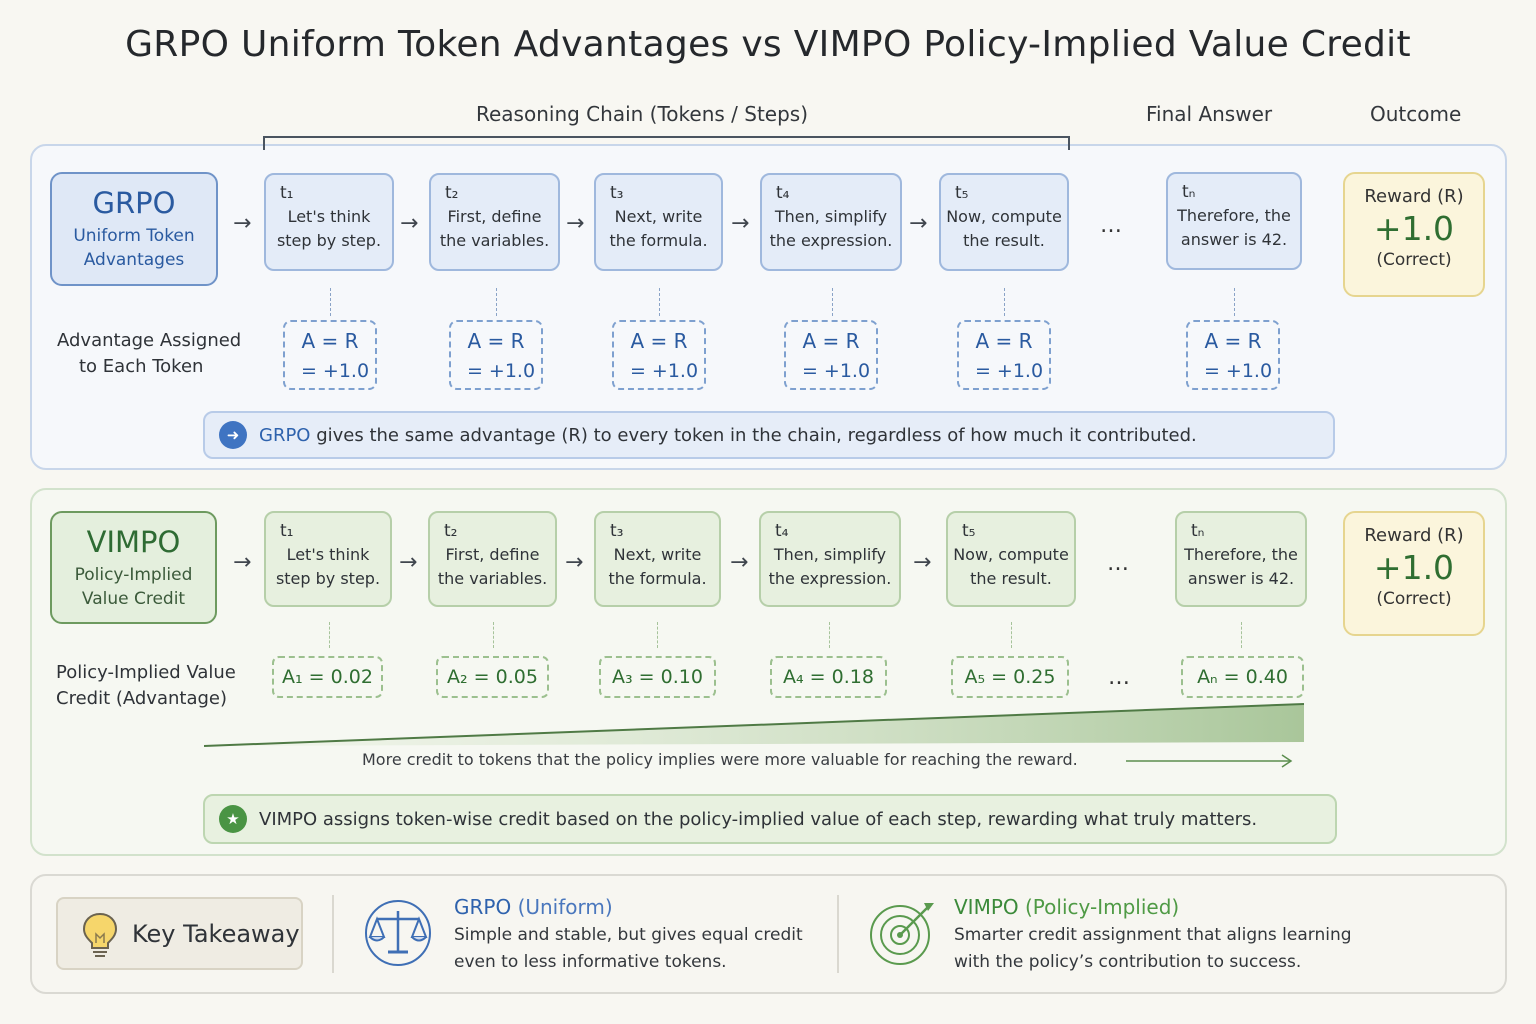  I want to click on header-final-answer: Final Answer, so click(1209, 114).